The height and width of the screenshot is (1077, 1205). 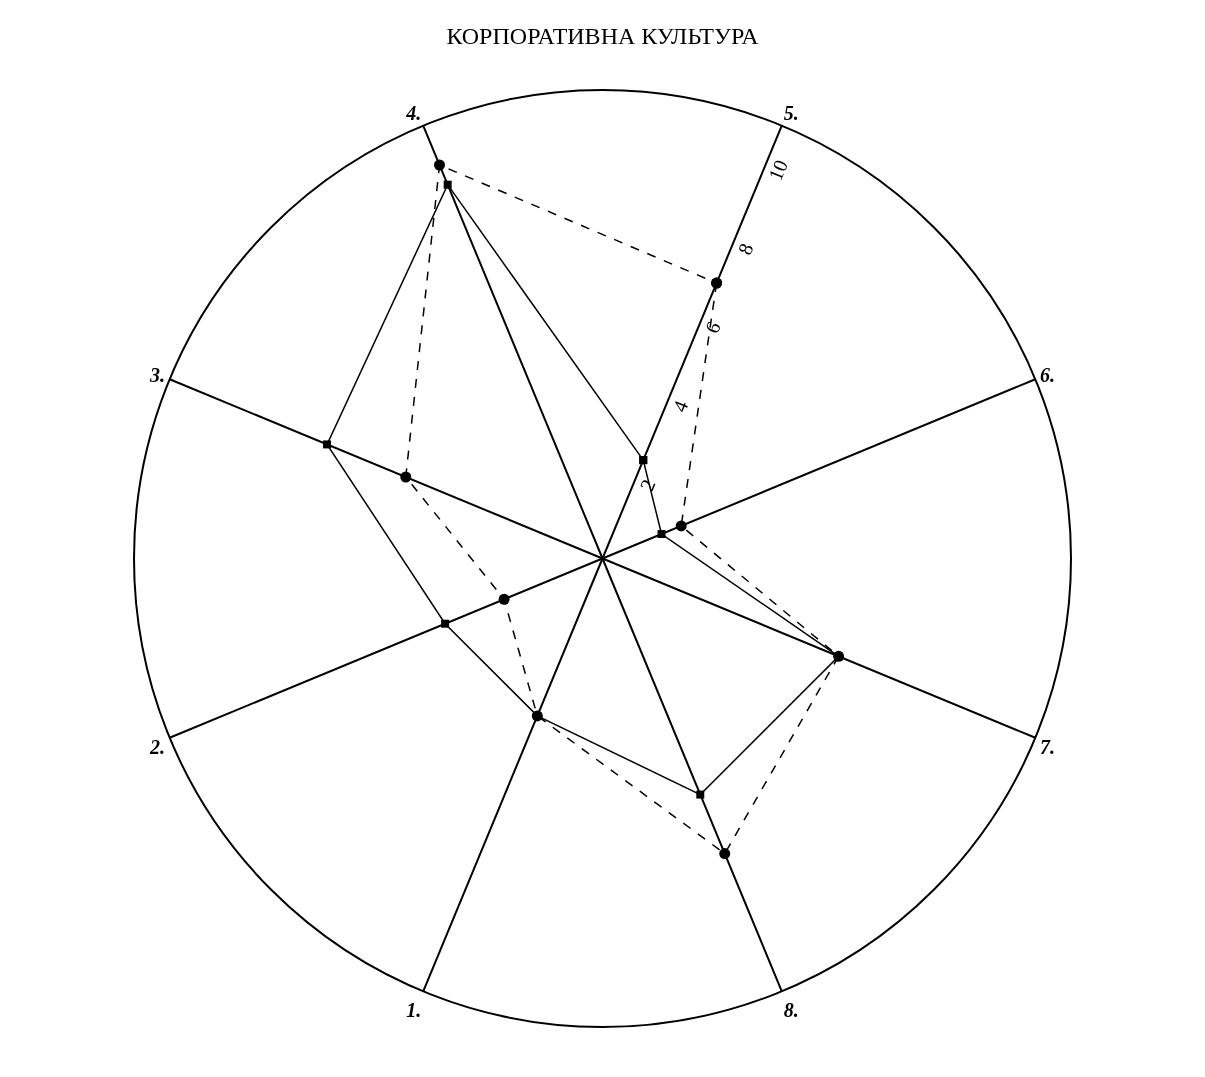 What do you see at coordinates (603, 35) in the screenshot?
I see `chart-title: КОРПОРАТИВНА КУЛЬТУРА` at bounding box center [603, 35].